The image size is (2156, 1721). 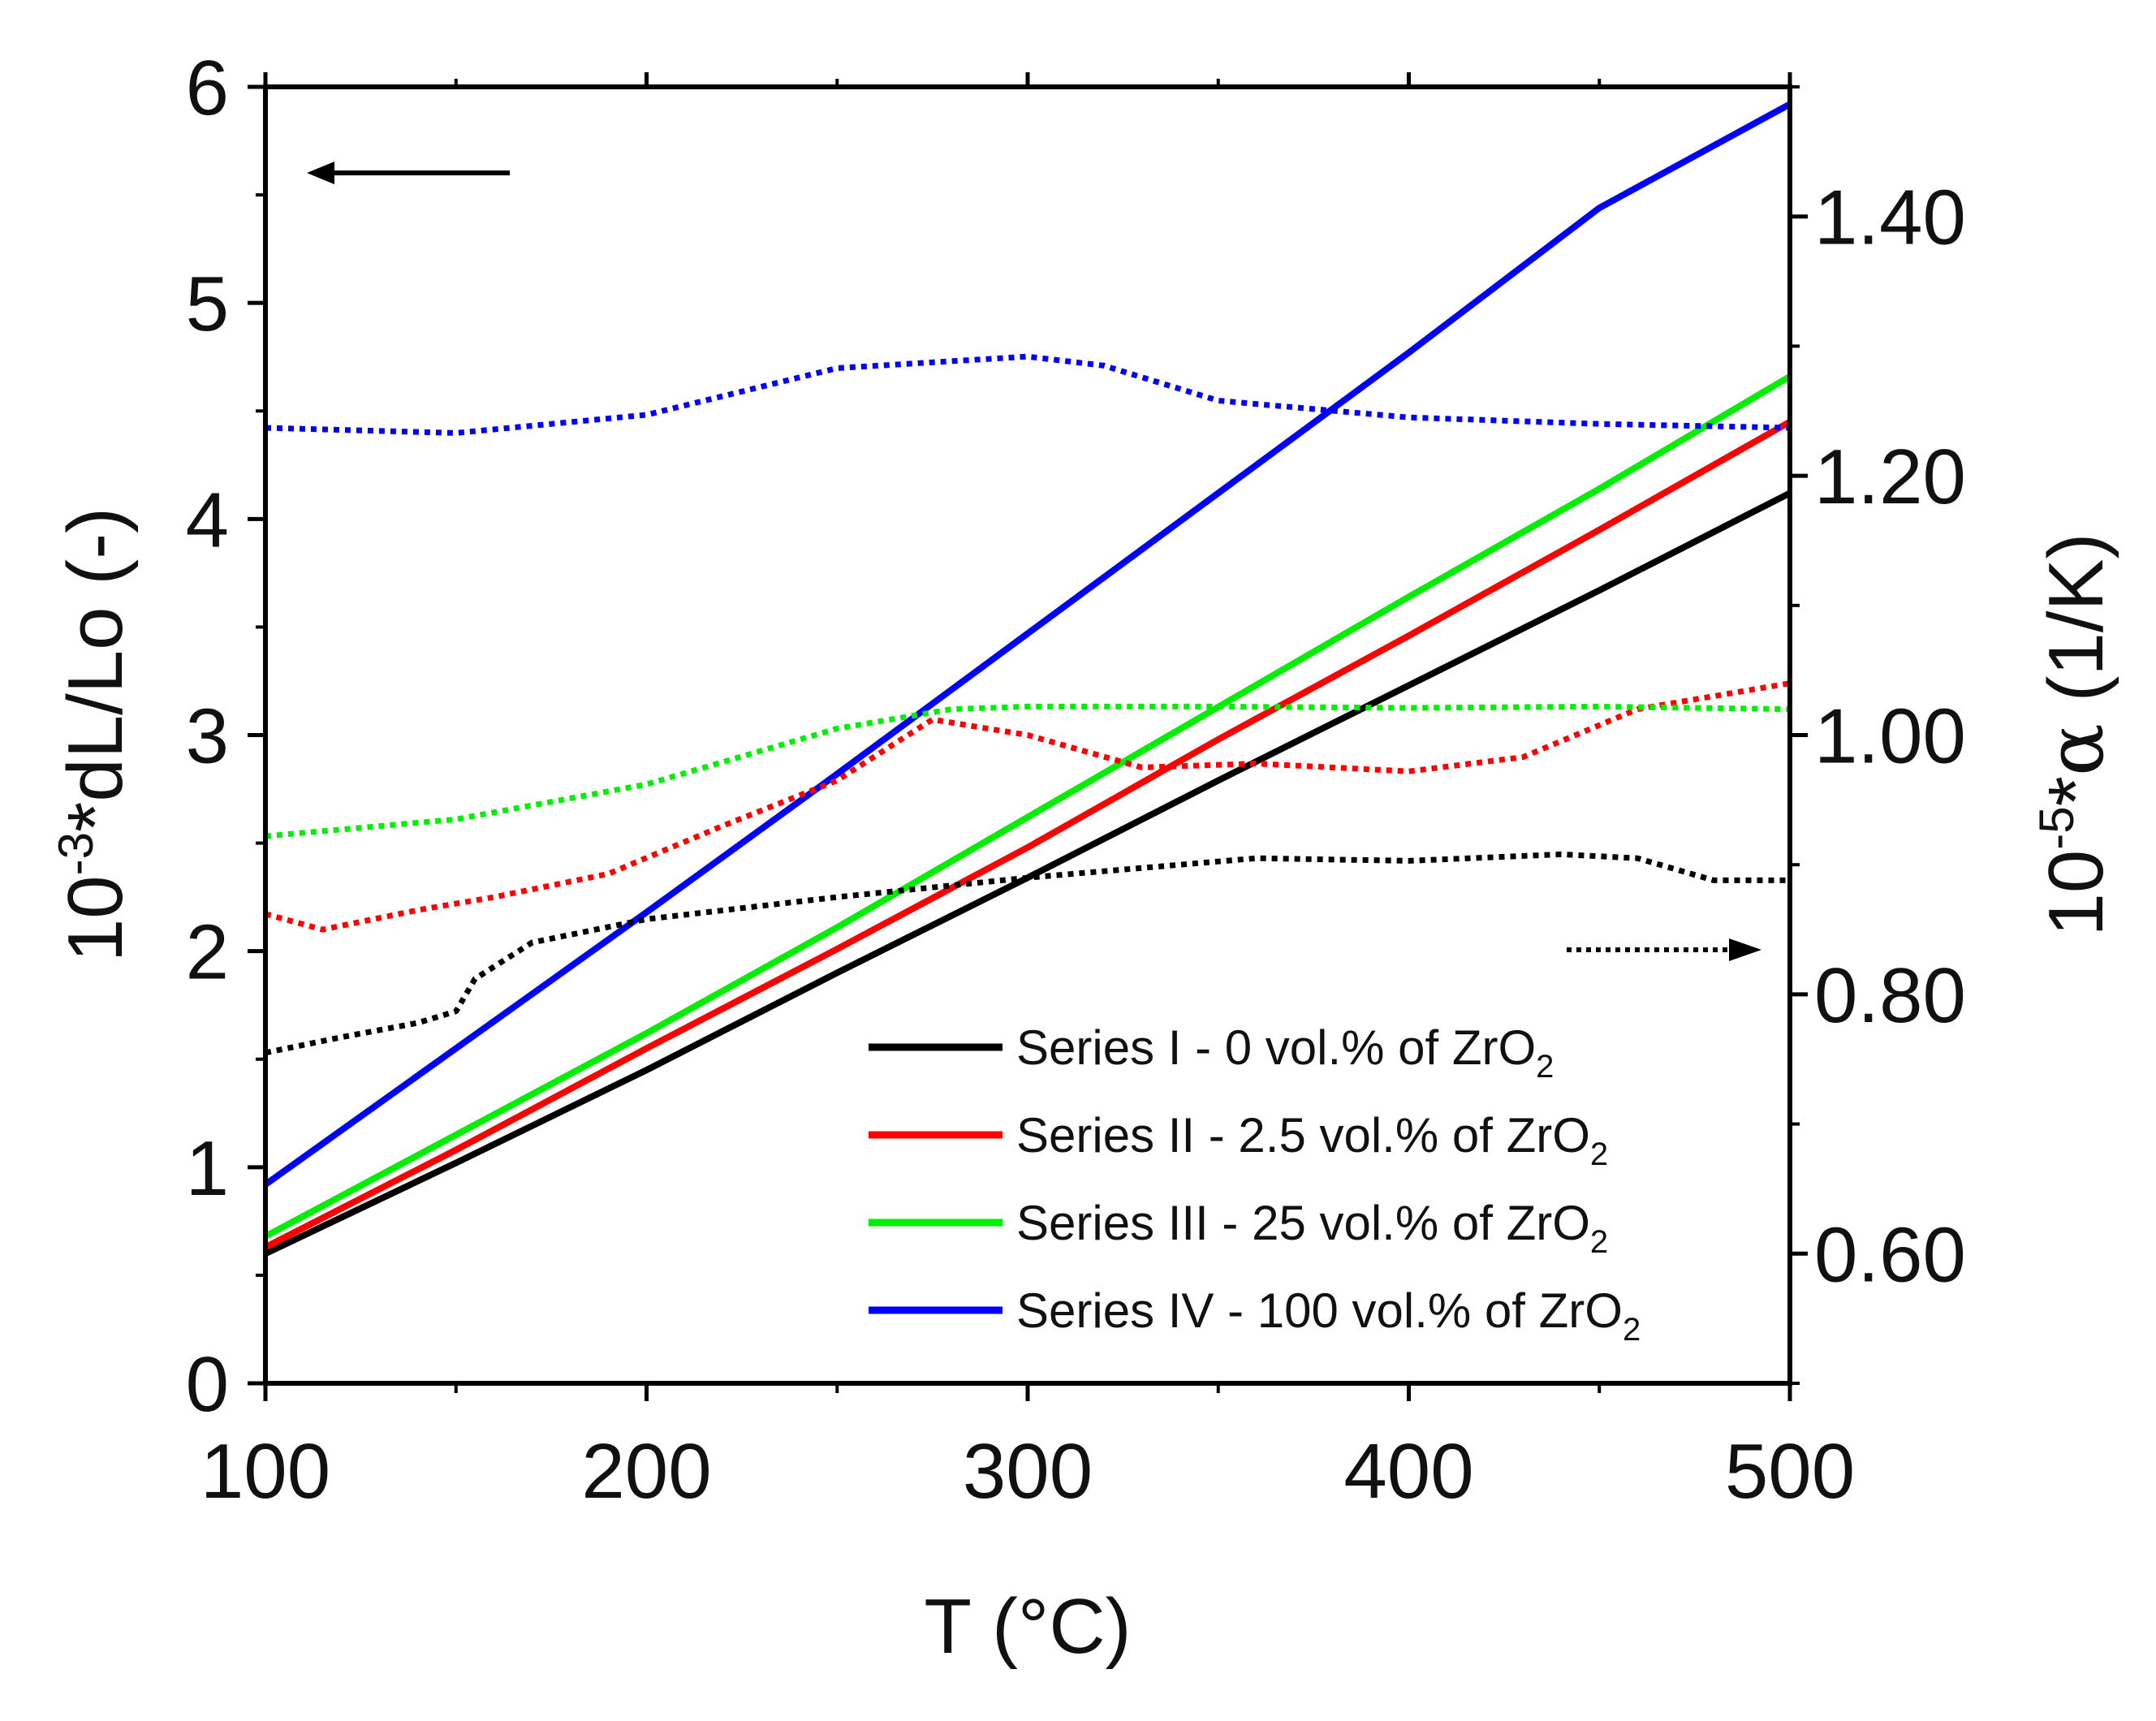 I want to click on x-axis-label: T (°C), so click(x=1027, y=1626).